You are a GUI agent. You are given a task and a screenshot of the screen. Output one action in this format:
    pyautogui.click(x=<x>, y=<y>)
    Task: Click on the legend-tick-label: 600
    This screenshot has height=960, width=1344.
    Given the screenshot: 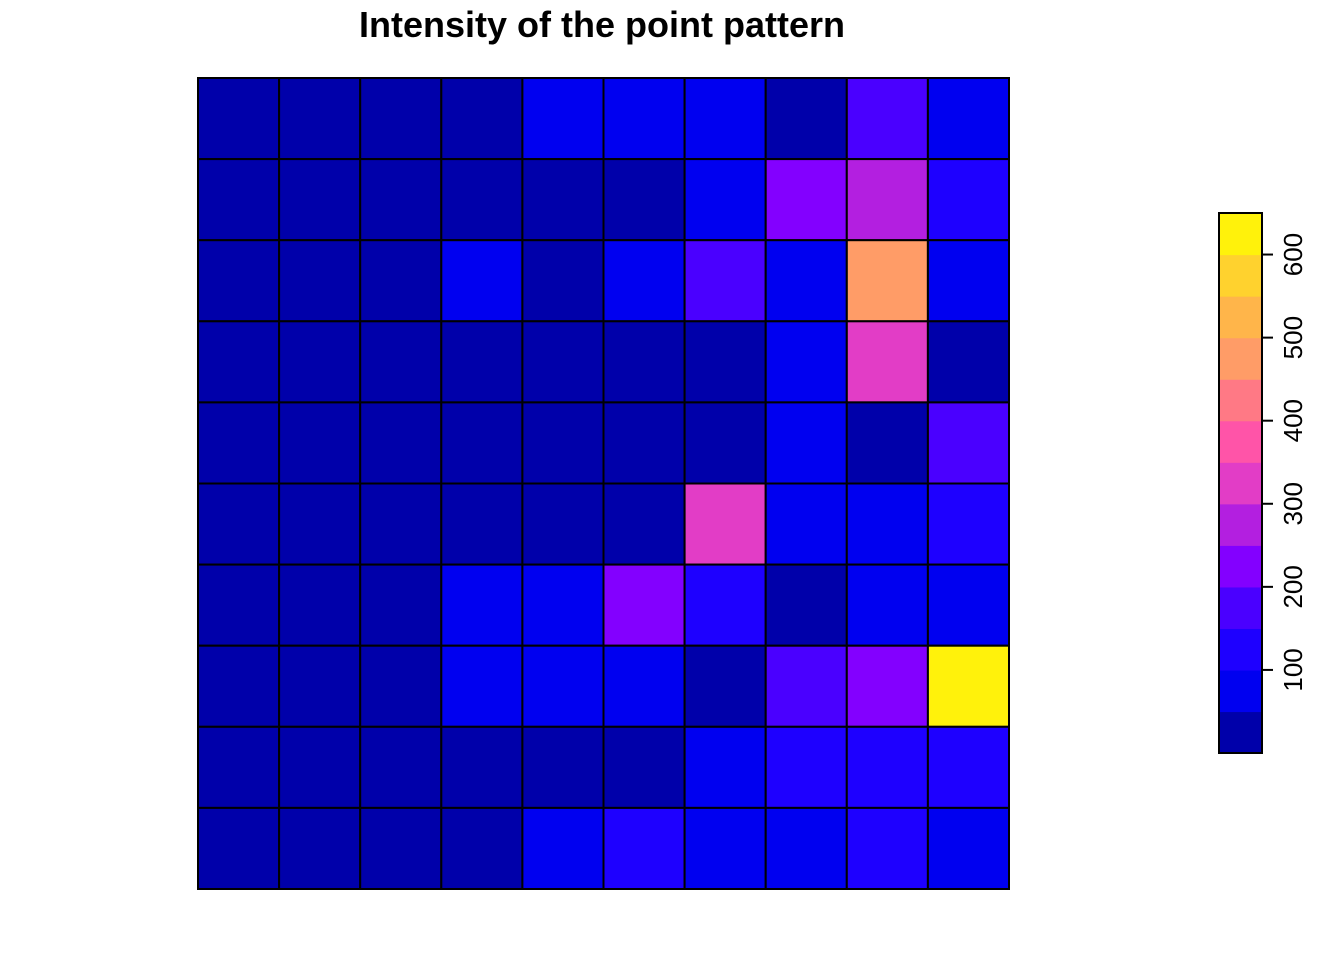 What is the action you would take?
    pyautogui.click(x=1293, y=254)
    